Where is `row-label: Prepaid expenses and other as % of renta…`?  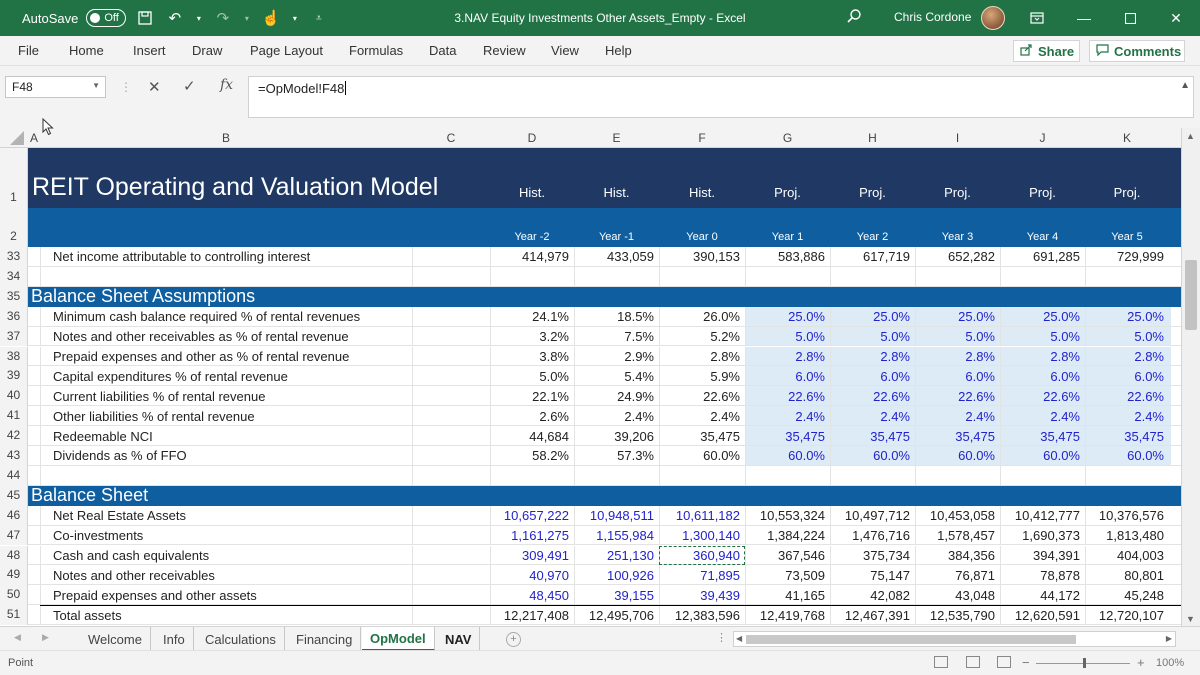
row-label: Prepaid expenses and other as % of renta… is located at coordinates (201, 356).